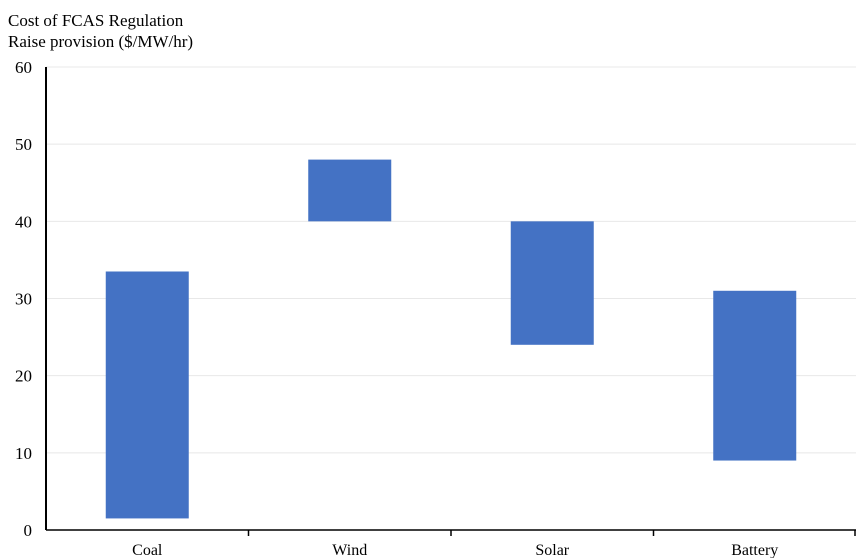 This screenshot has height=558, width=860. What do you see at coordinates (23, 67) in the screenshot?
I see `y-tick-label: 60` at bounding box center [23, 67].